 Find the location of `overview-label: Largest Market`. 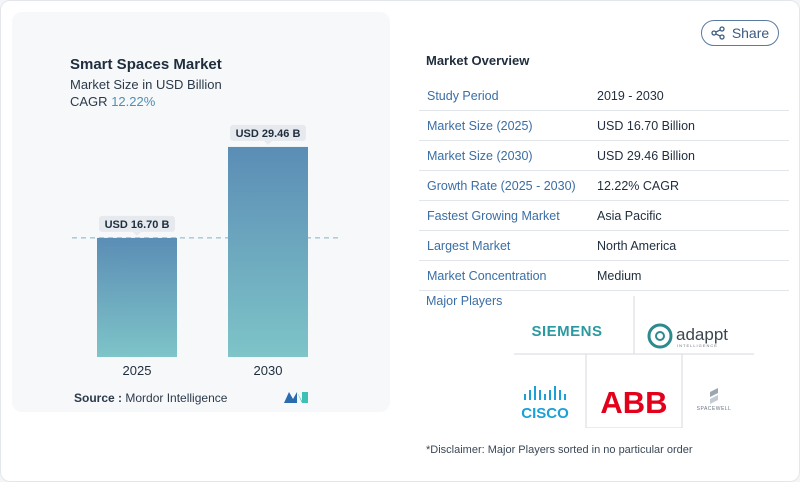

overview-label: Largest Market is located at coordinates (469, 245).